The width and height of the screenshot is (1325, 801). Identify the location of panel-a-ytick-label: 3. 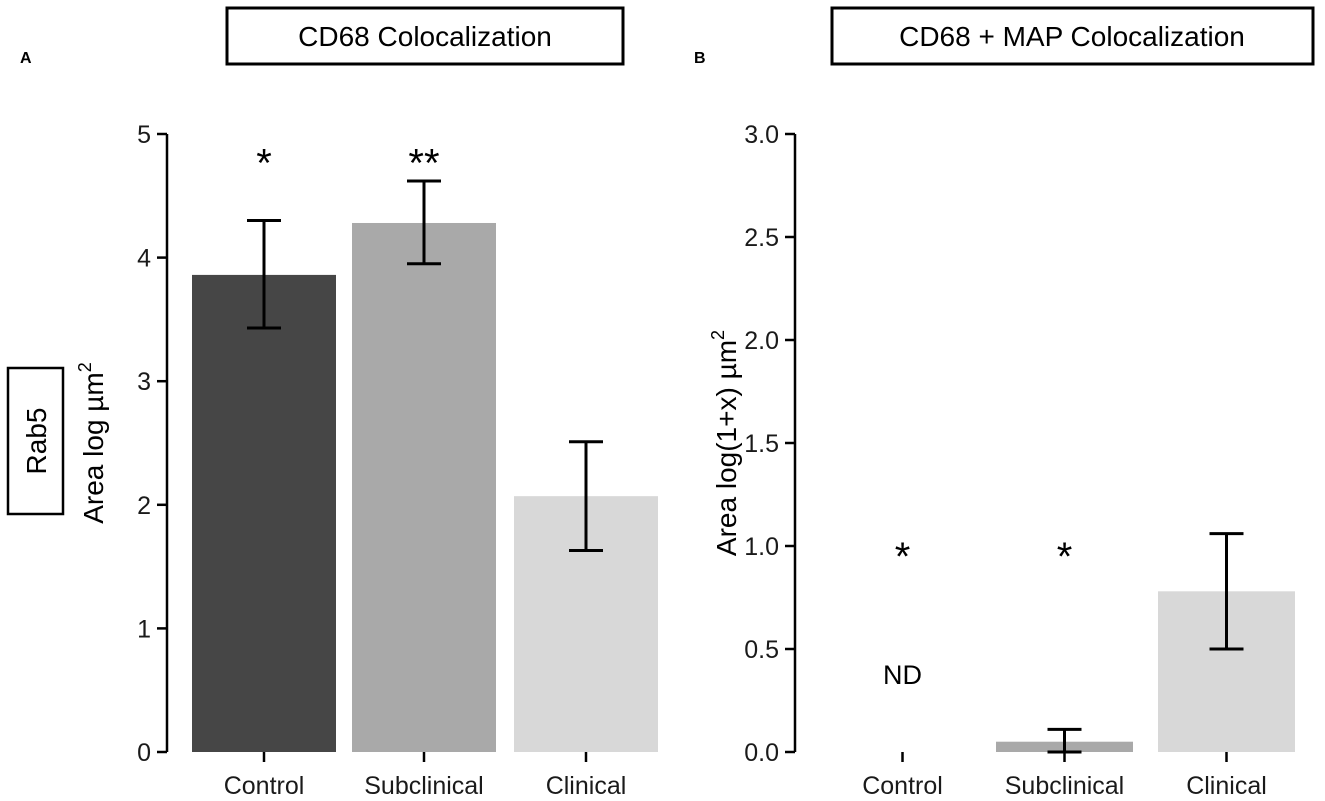
(144, 382).